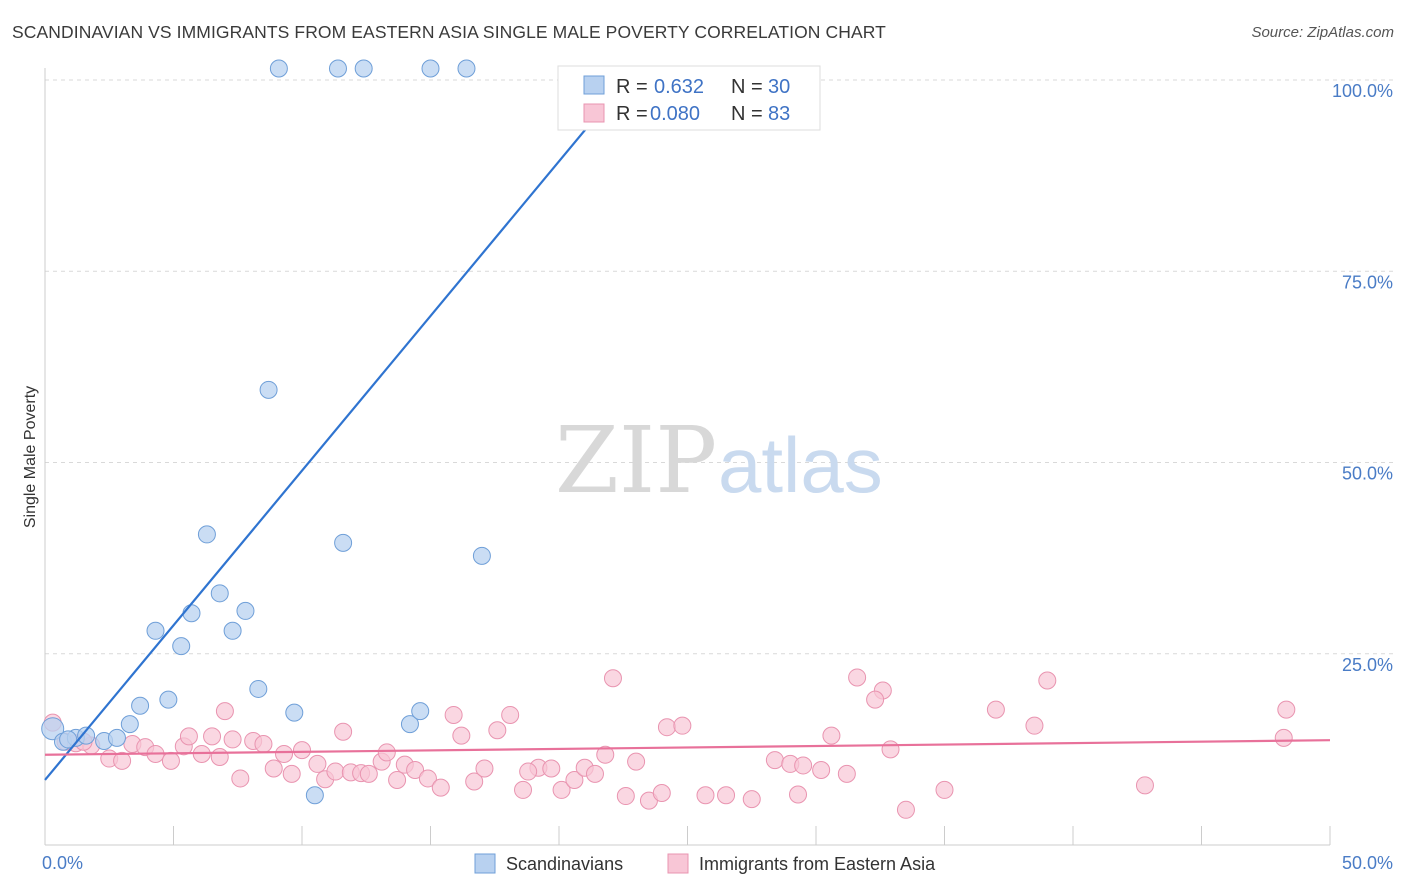 This screenshot has width=1406, height=892. What do you see at coordinates (632, 87) in the screenshot?
I see `legend-r-label-1: R =` at bounding box center [632, 87].